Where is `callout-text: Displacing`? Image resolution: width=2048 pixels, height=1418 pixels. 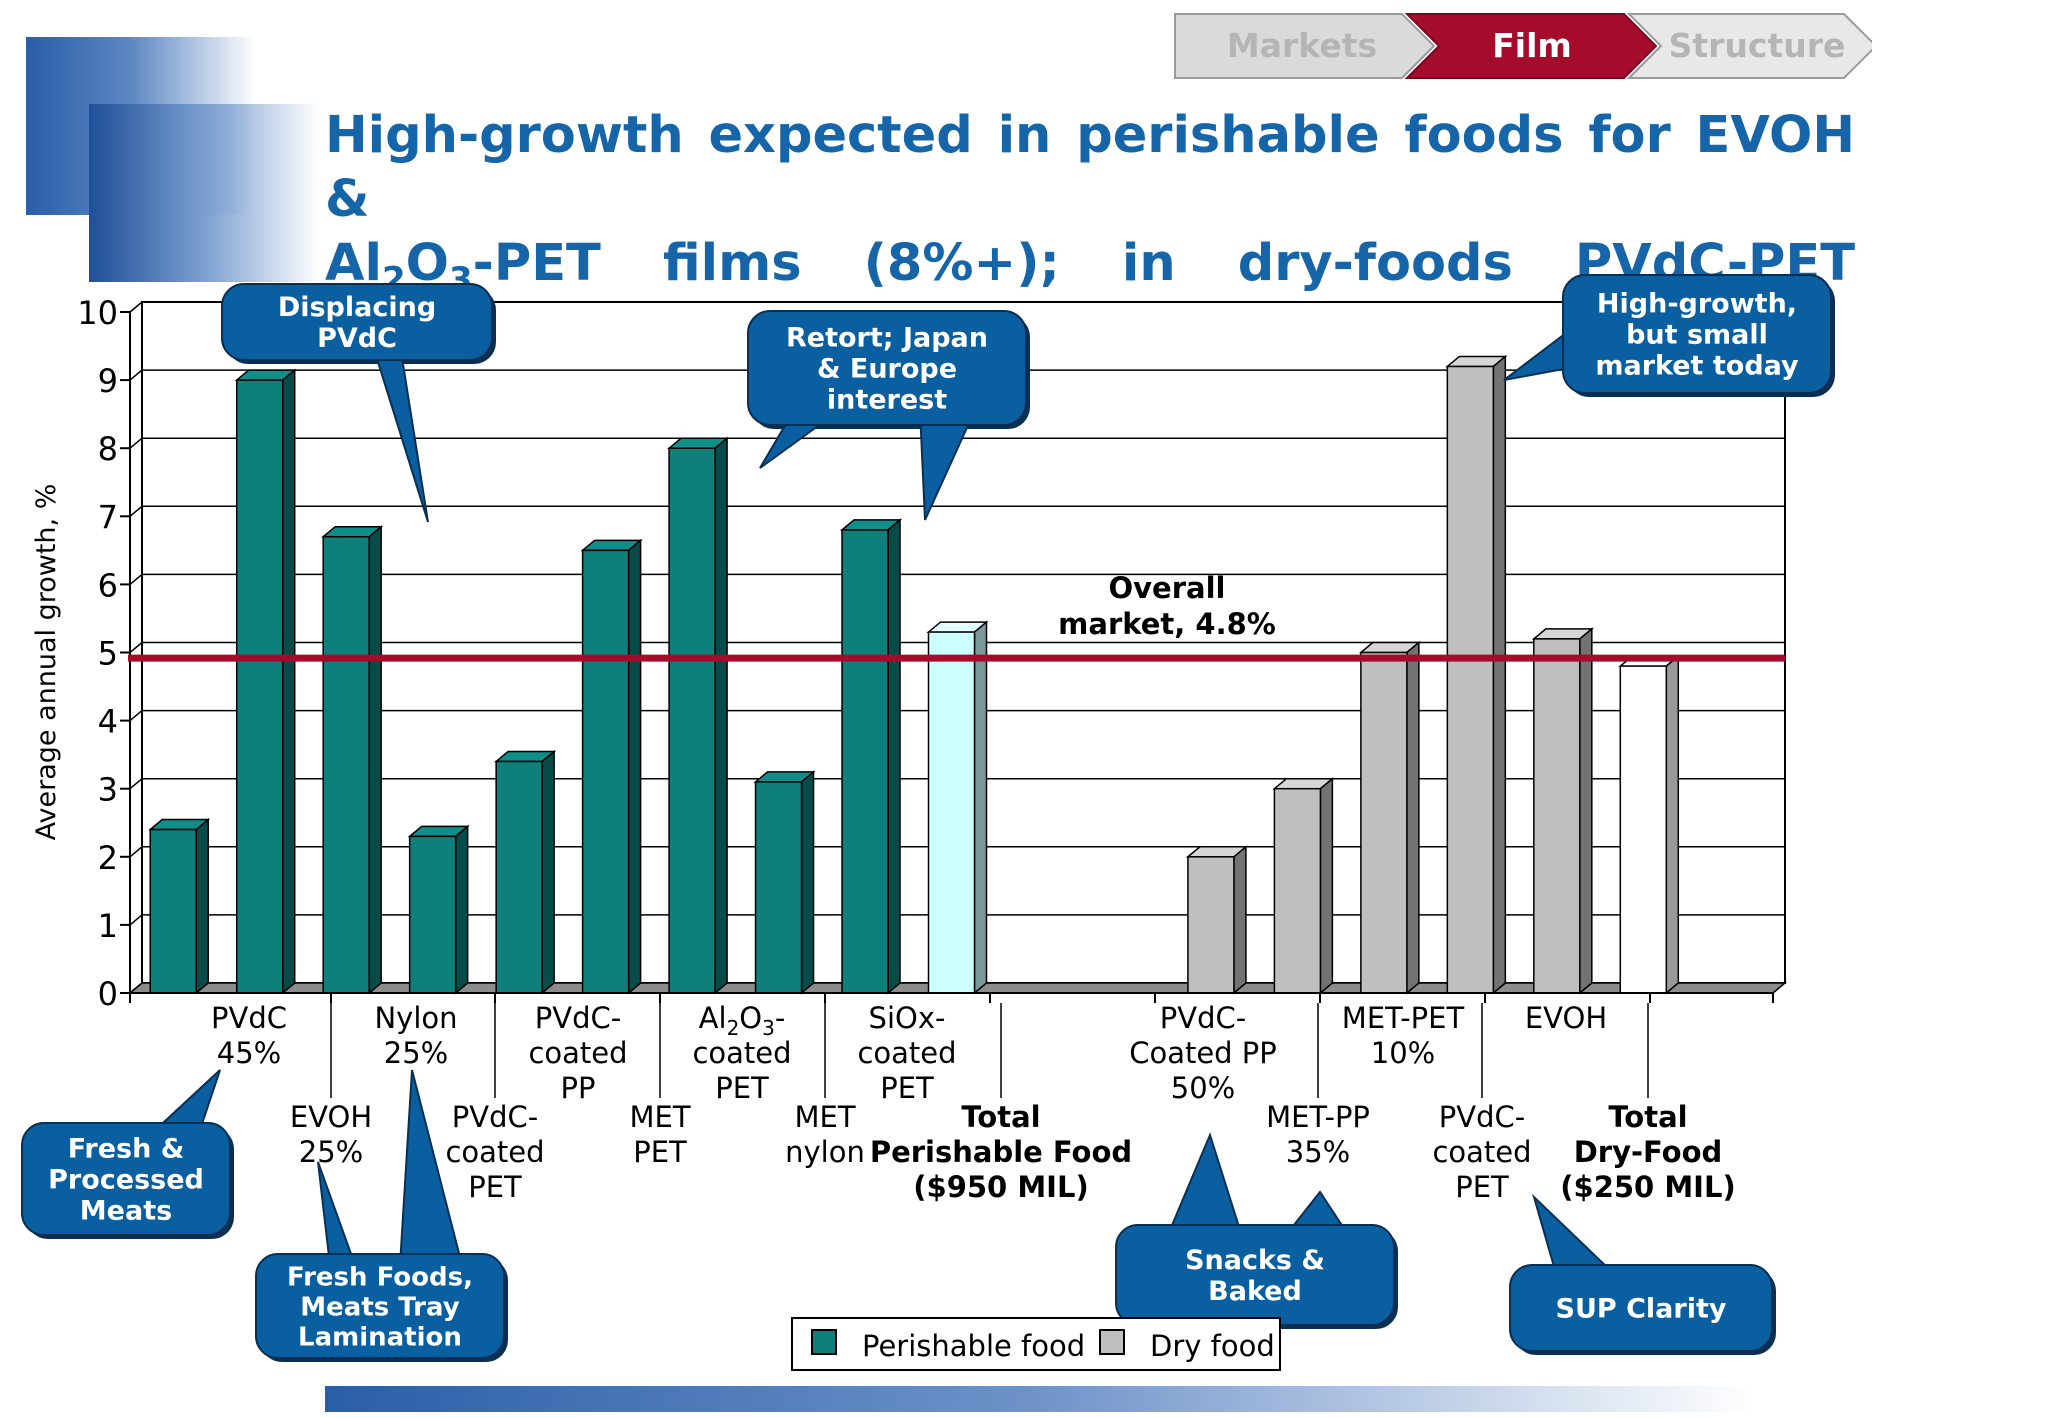 callout-text: Displacing is located at coordinates (357, 307).